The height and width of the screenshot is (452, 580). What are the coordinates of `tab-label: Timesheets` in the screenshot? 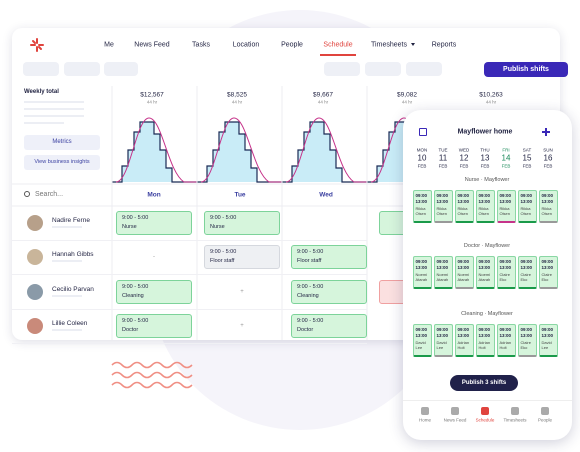 It's located at (515, 420).